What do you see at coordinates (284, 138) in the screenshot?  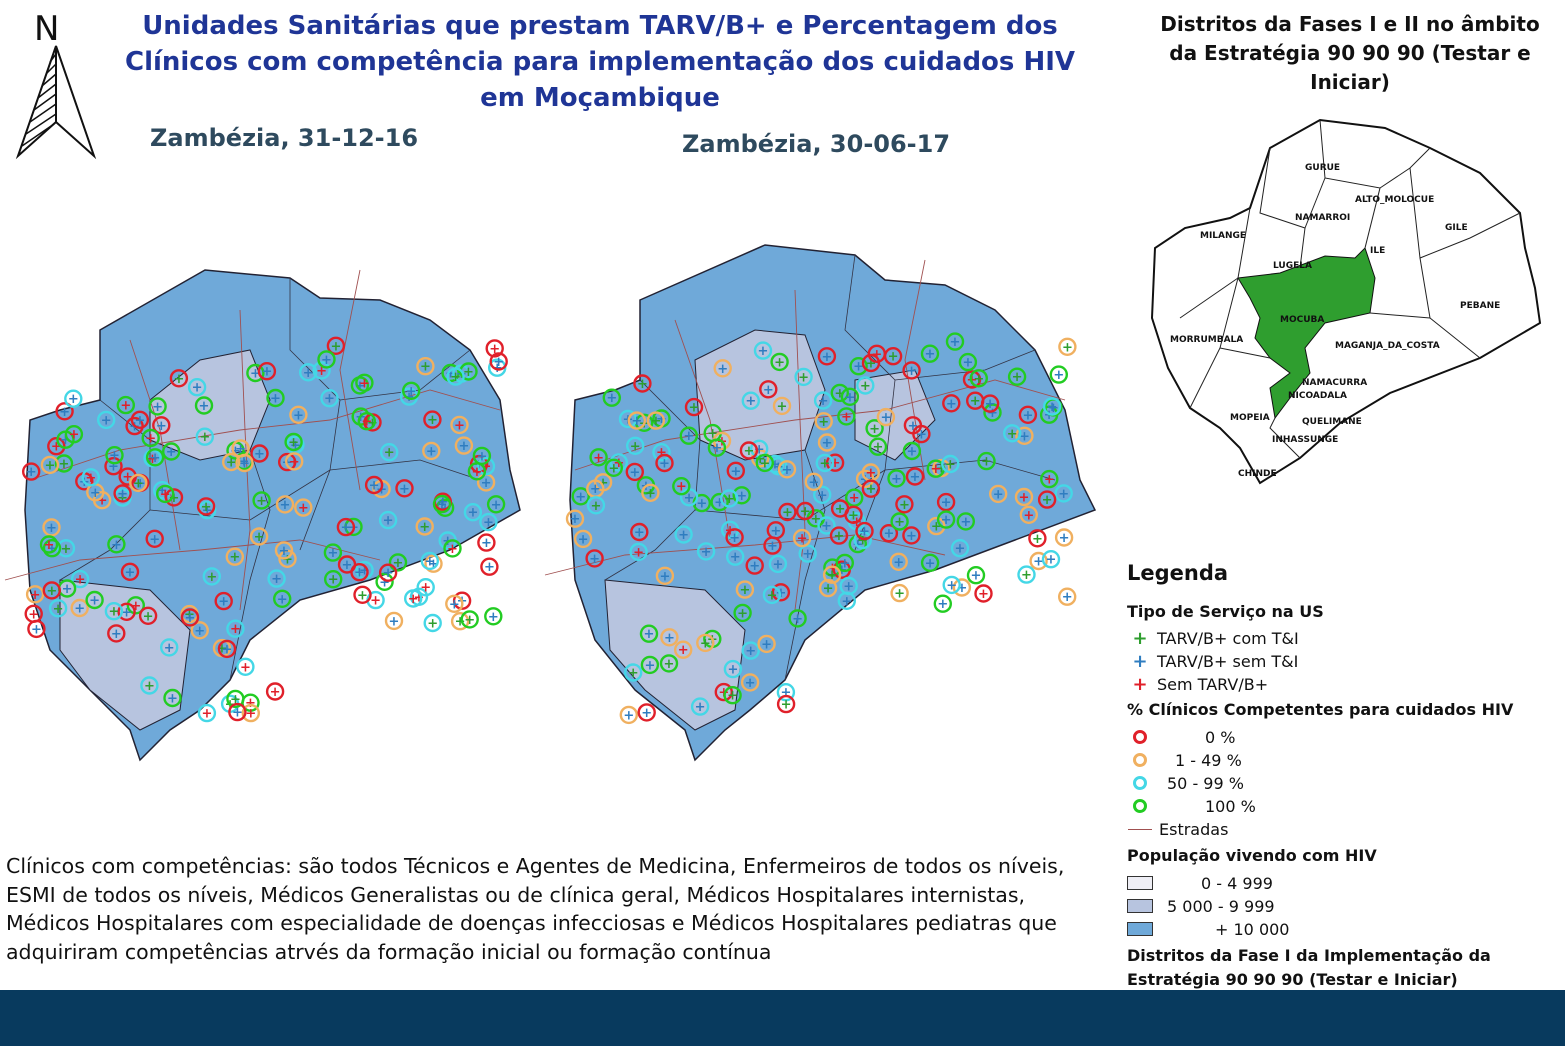 I see `map1-subtitle: Zambézia, 31-12-16` at bounding box center [284, 138].